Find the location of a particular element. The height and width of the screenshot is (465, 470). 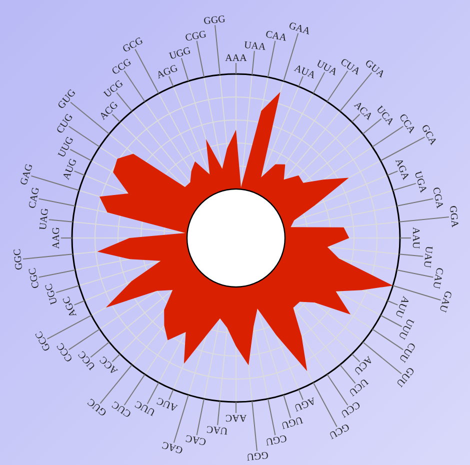

spoke-label: GGC is located at coordinates (19, 259).